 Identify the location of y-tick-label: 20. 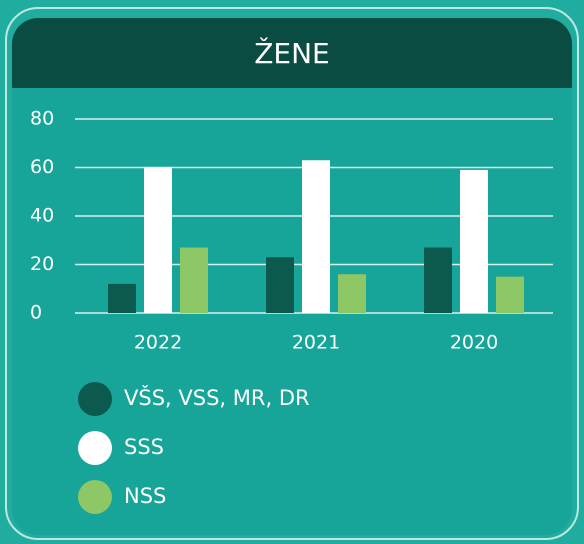
(42, 264).